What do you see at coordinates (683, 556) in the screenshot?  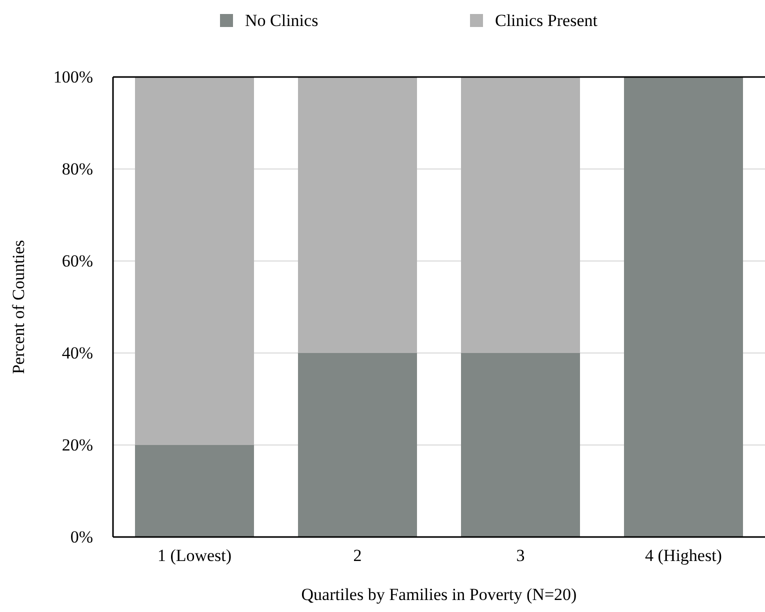 I see `x-tick-label: 4 (Highest)` at bounding box center [683, 556].